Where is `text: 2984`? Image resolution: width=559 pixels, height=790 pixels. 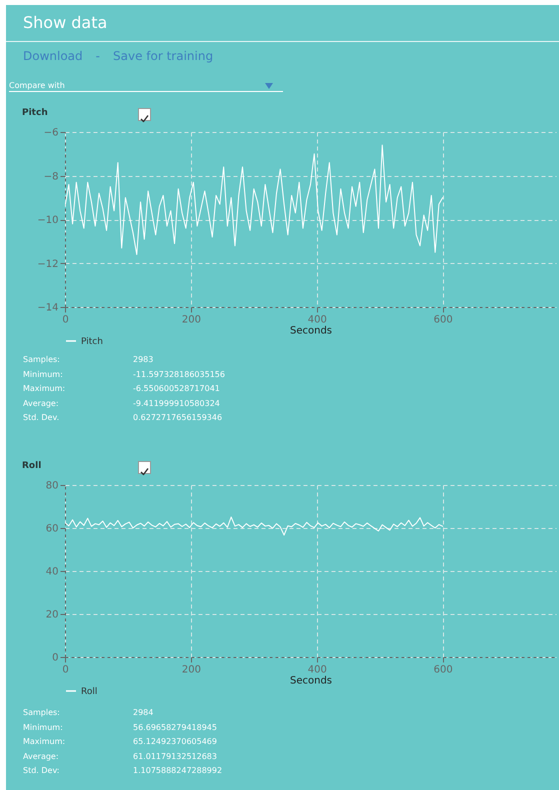
text: 2984 is located at coordinates (143, 712).